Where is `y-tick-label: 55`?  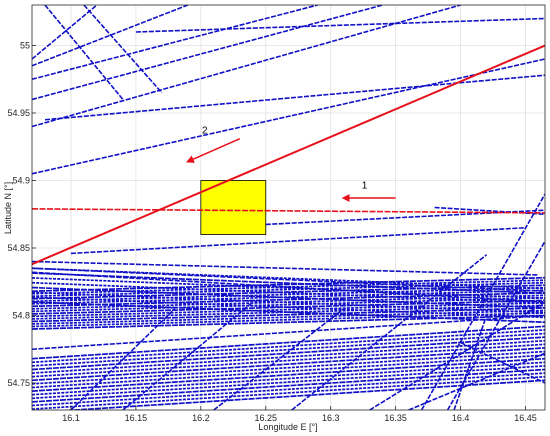
y-tick-label: 55 is located at coordinates (25, 46).